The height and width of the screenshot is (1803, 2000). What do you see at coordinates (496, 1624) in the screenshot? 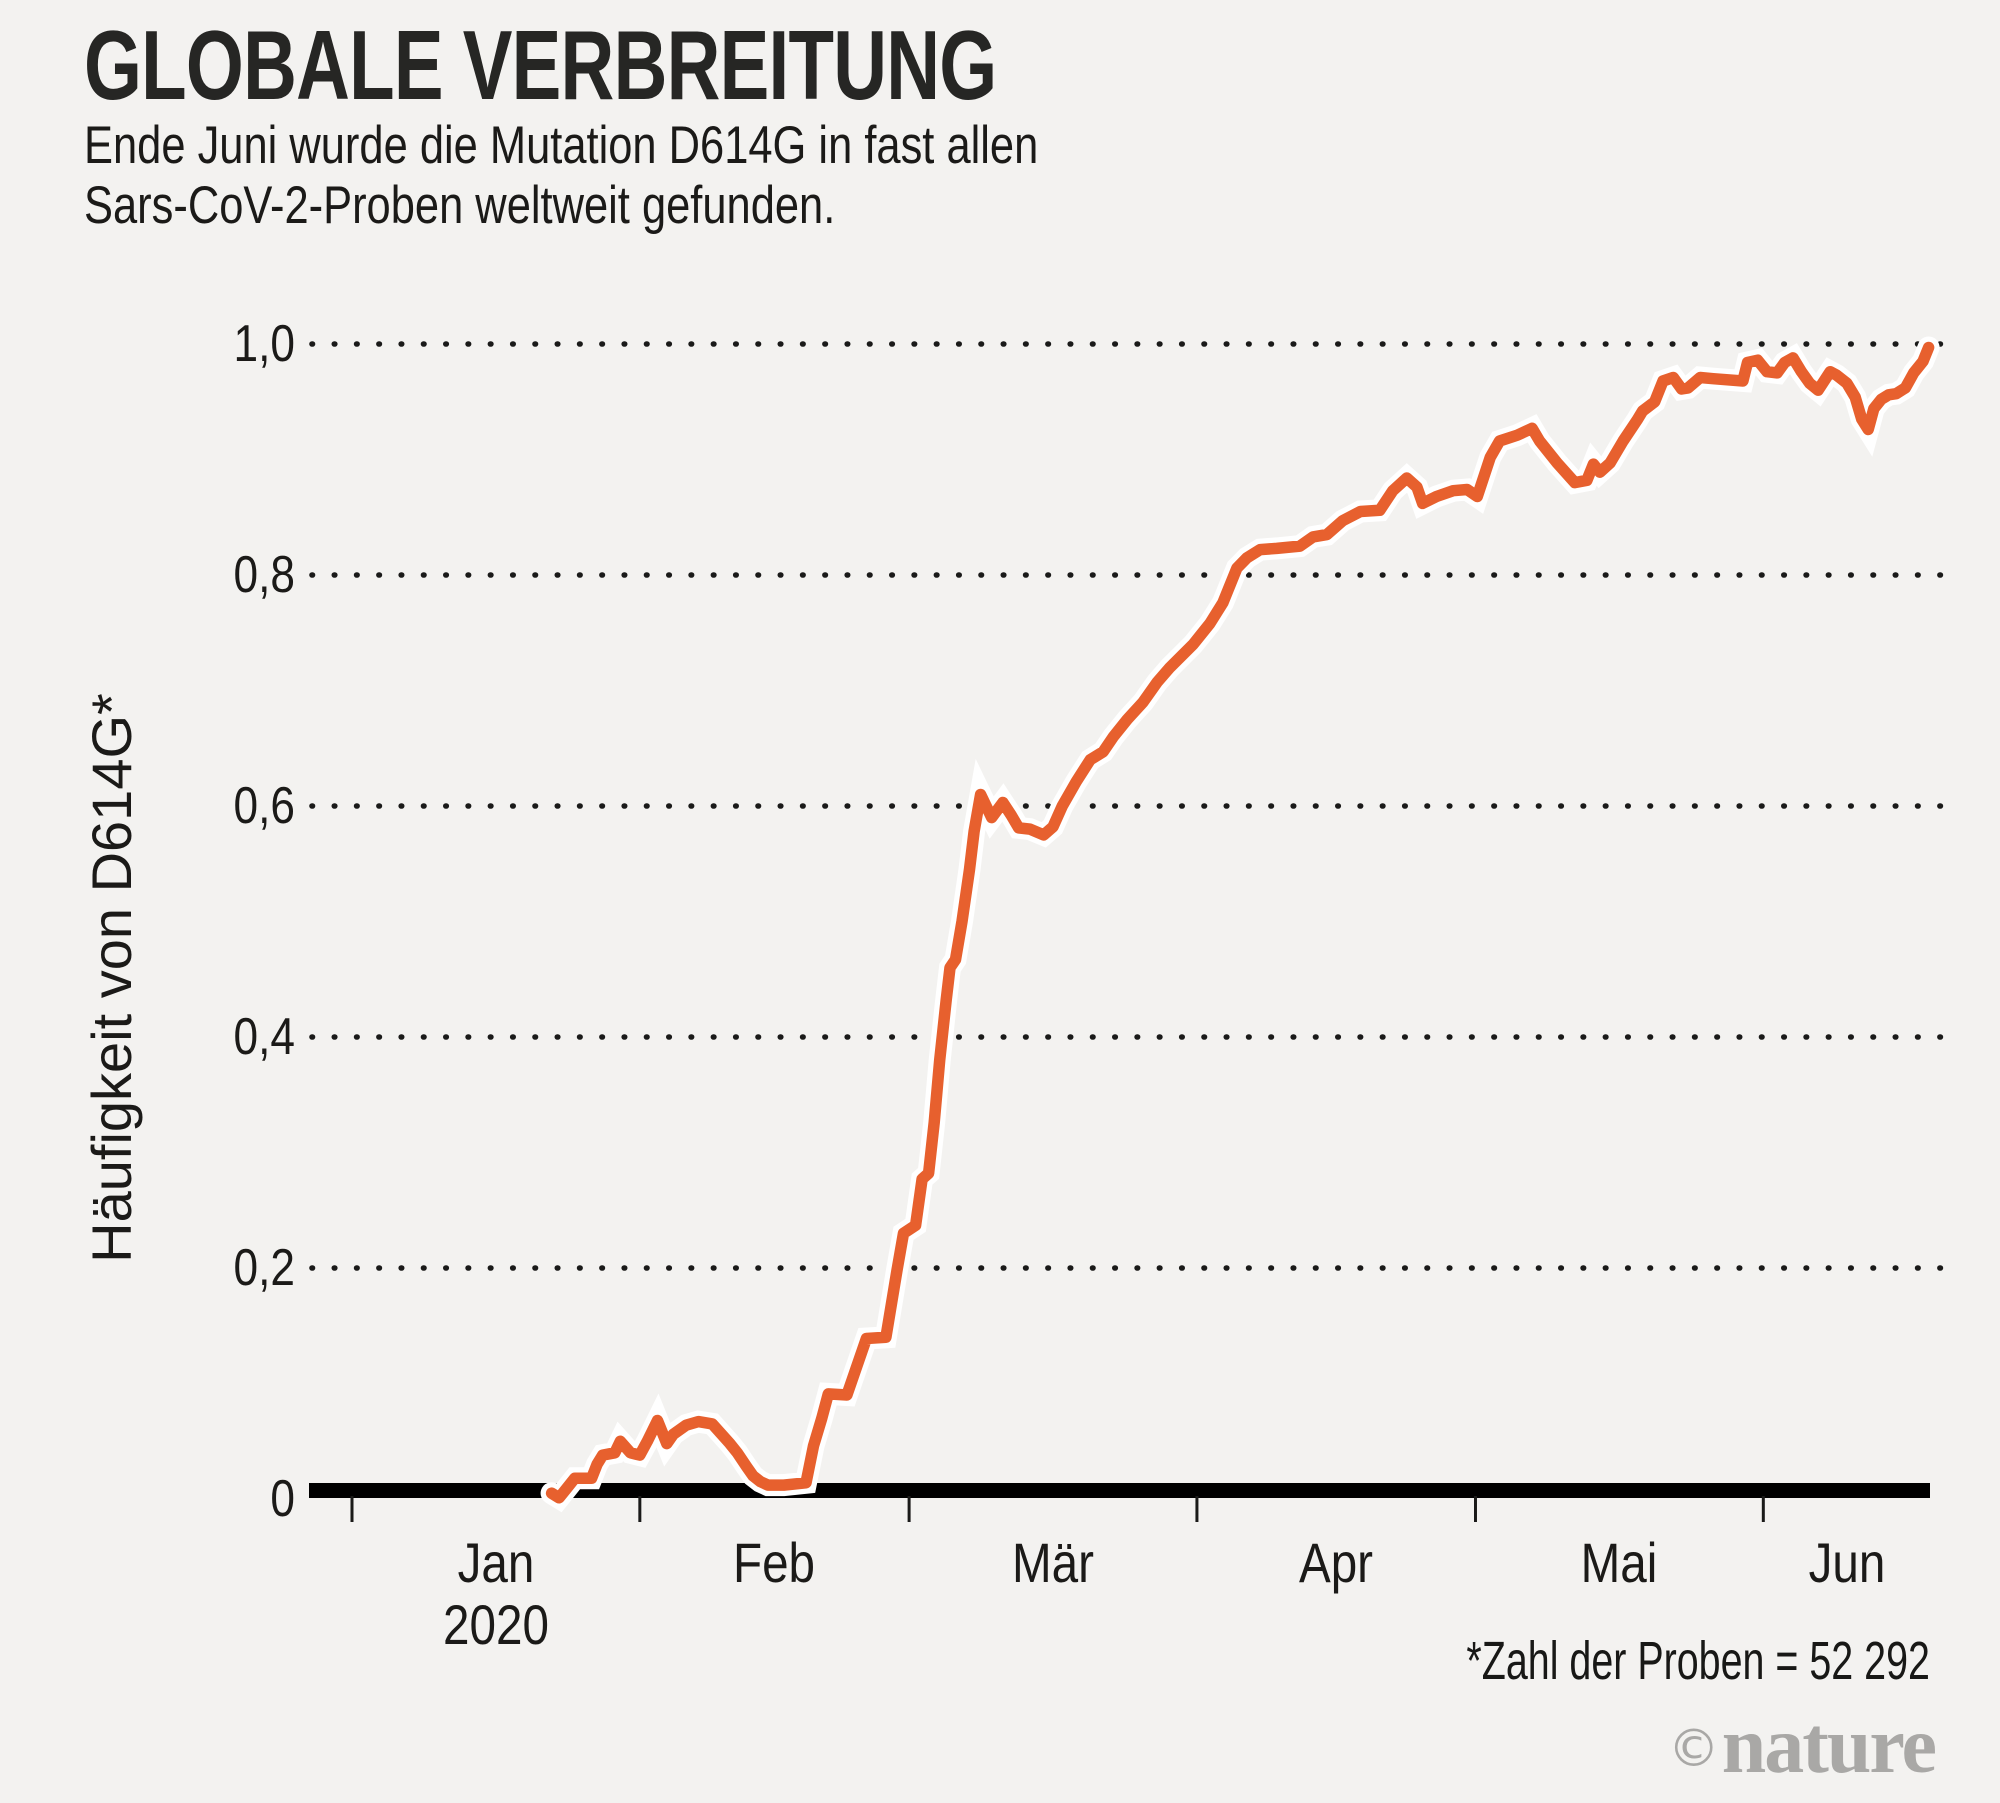
I see `year-label: 2020` at bounding box center [496, 1624].